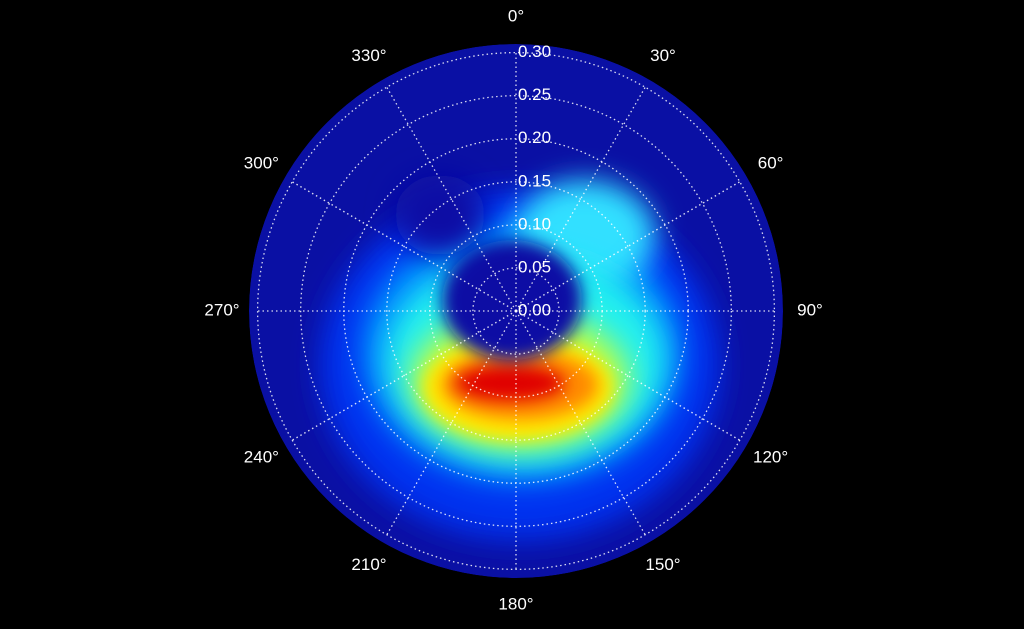 The image size is (1024, 629). I want to click on theta-tick-label: 300°, so click(261, 162).